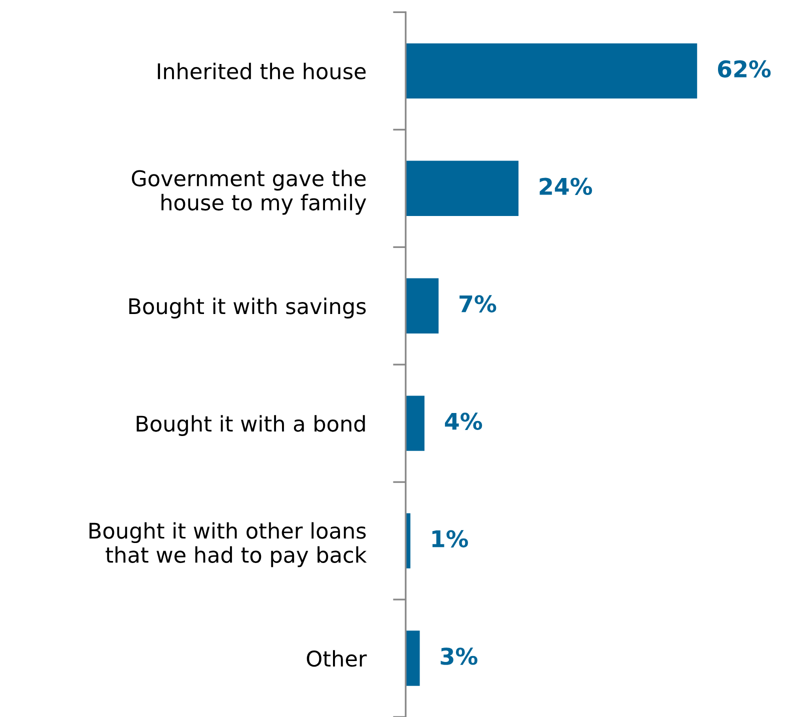 The image size is (797, 717). What do you see at coordinates (459, 656) in the screenshot?
I see `data-label: 3%` at bounding box center [459, 656].